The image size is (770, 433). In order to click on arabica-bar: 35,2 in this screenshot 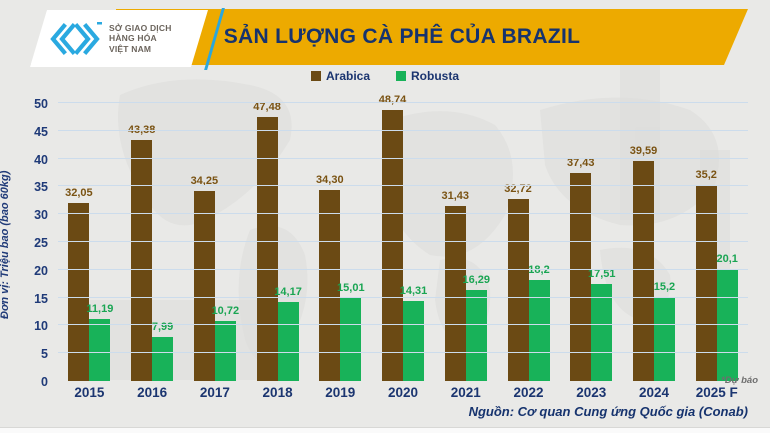, I will do `click(706, 275)`.